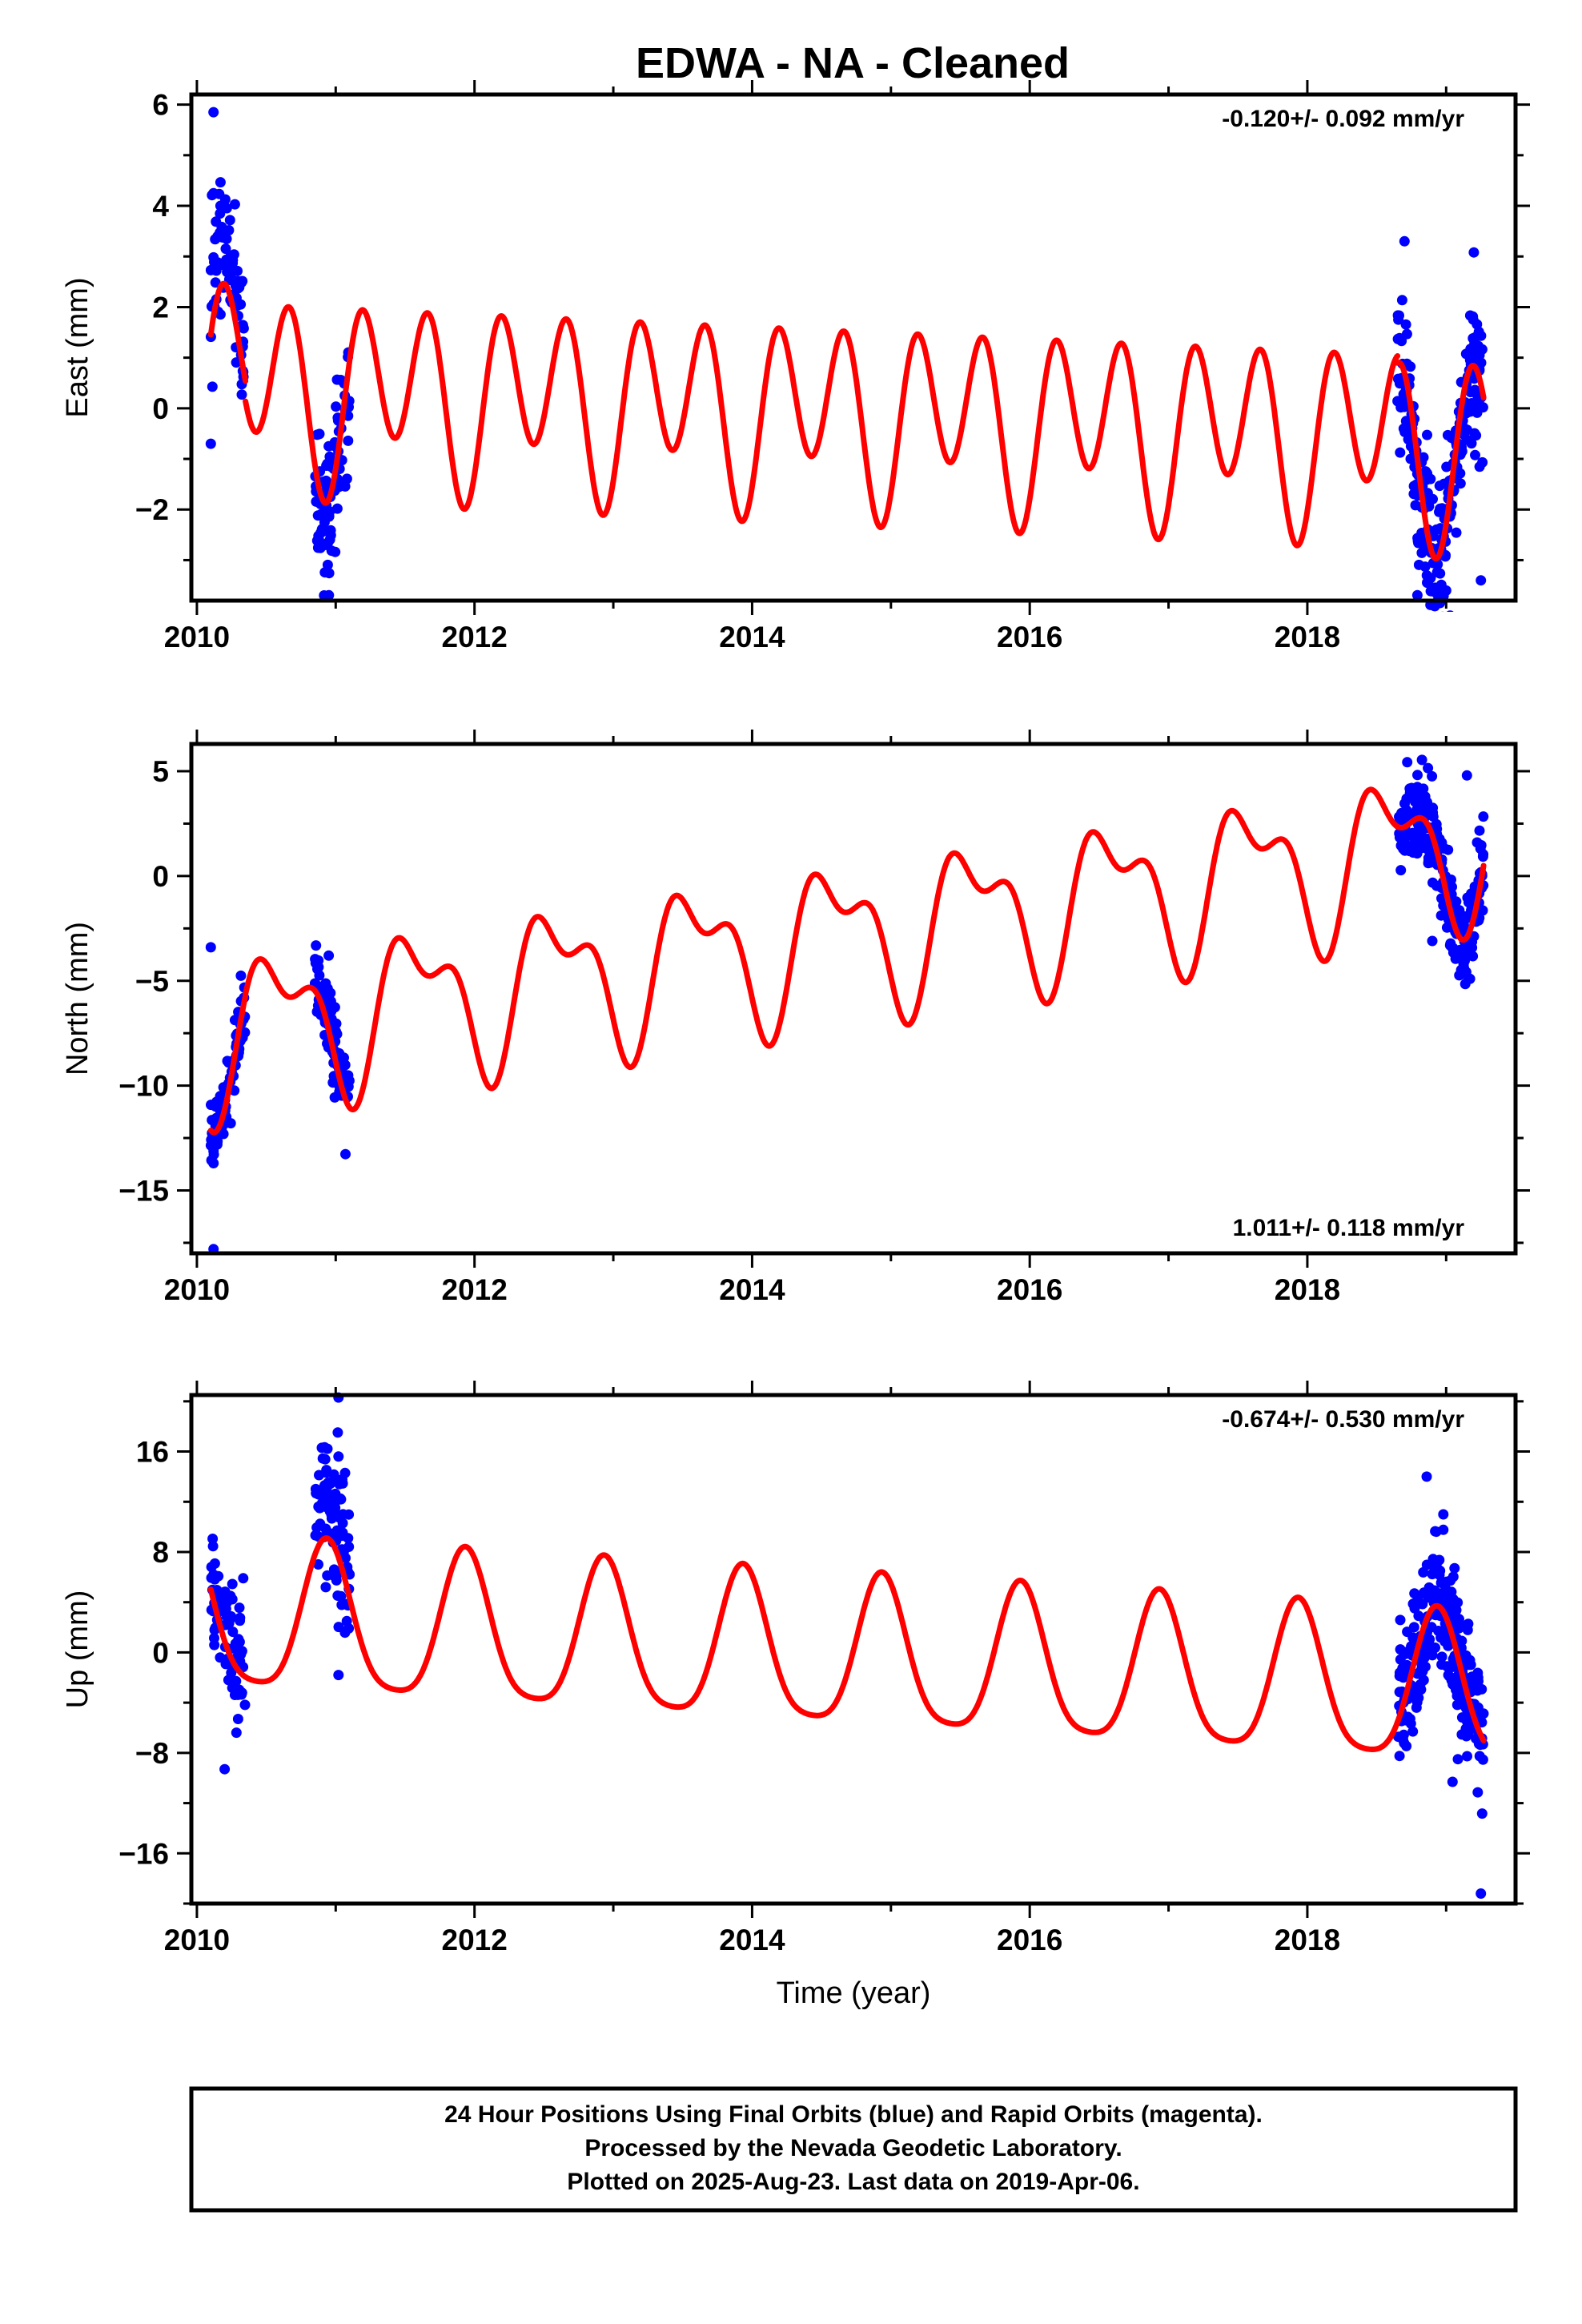  I want to click on north-x-tick-label: 2012, so click(475, 1289).